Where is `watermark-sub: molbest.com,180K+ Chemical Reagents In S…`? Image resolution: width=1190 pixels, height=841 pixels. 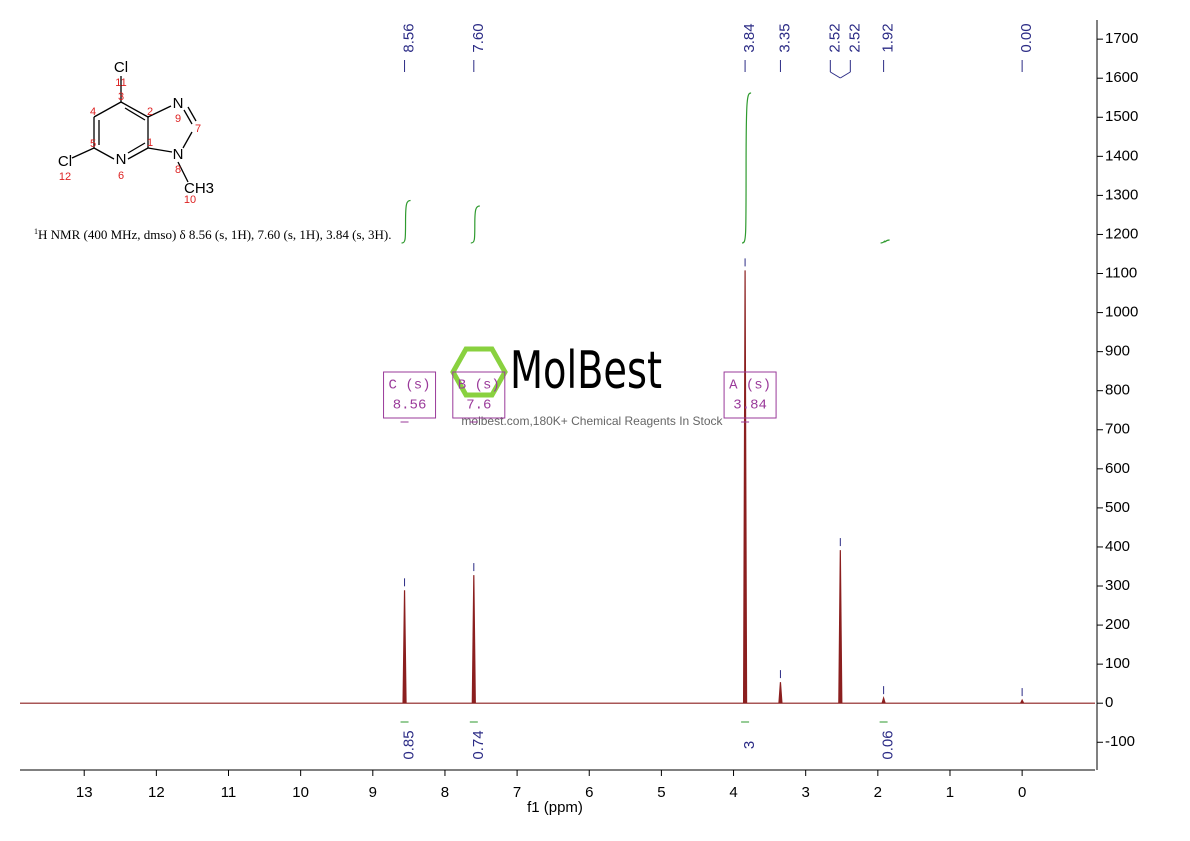
watermark-sub: molbest.com,180K+ Chemical Reagents In S… is located at coordinates (592, 421).